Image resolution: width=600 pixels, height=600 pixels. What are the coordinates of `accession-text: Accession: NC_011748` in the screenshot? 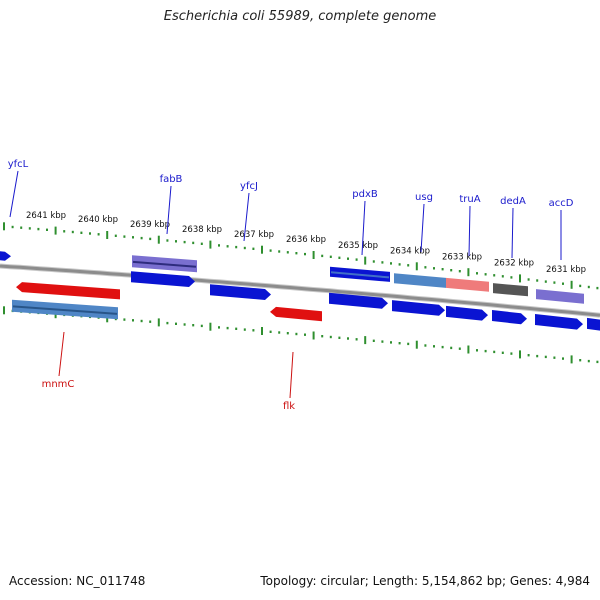 It's located at (77, 581).